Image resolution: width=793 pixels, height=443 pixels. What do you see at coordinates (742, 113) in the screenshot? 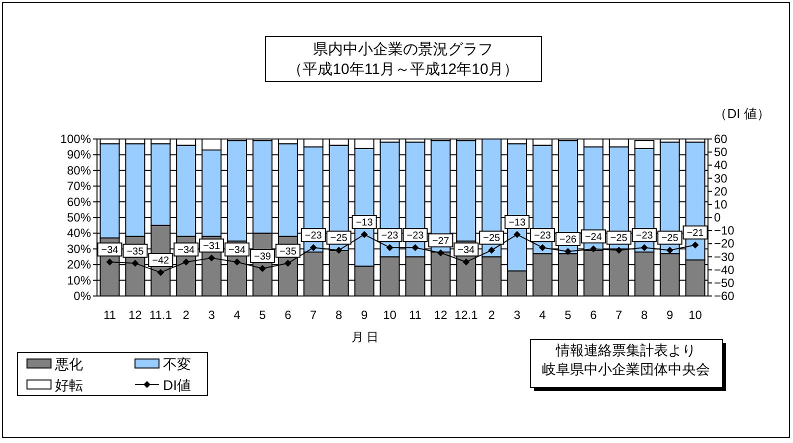
I see `y2-axis-title: （DI 値）` at bounding box center [742, 113].